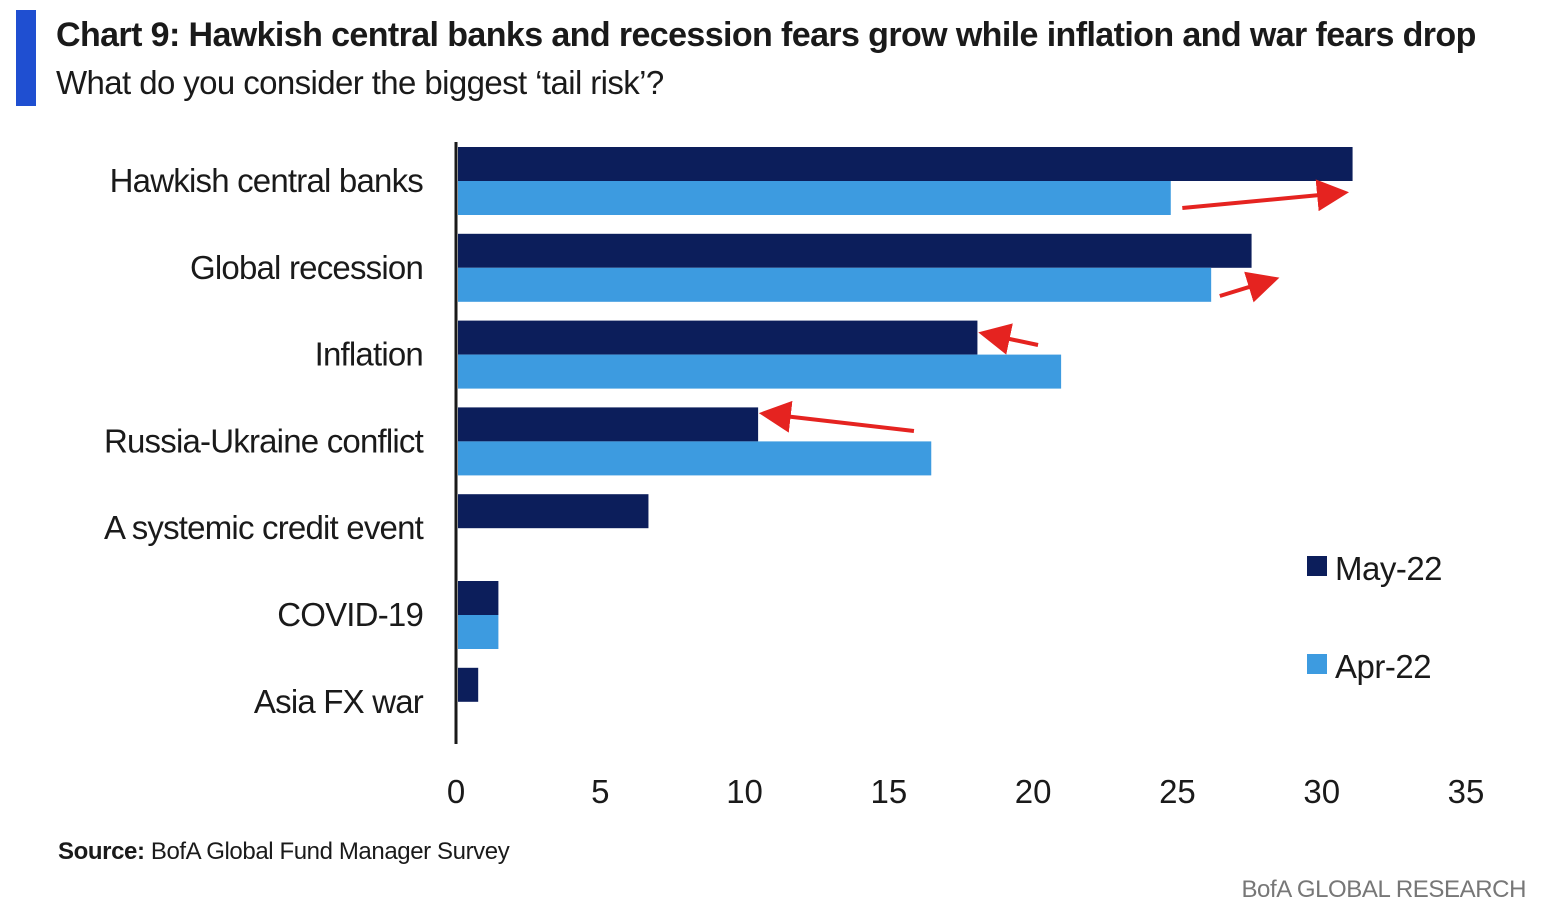 The height and width of the screenshot is (924, 1548). I want to click on x-tick-label: 0, so click(456, 791).